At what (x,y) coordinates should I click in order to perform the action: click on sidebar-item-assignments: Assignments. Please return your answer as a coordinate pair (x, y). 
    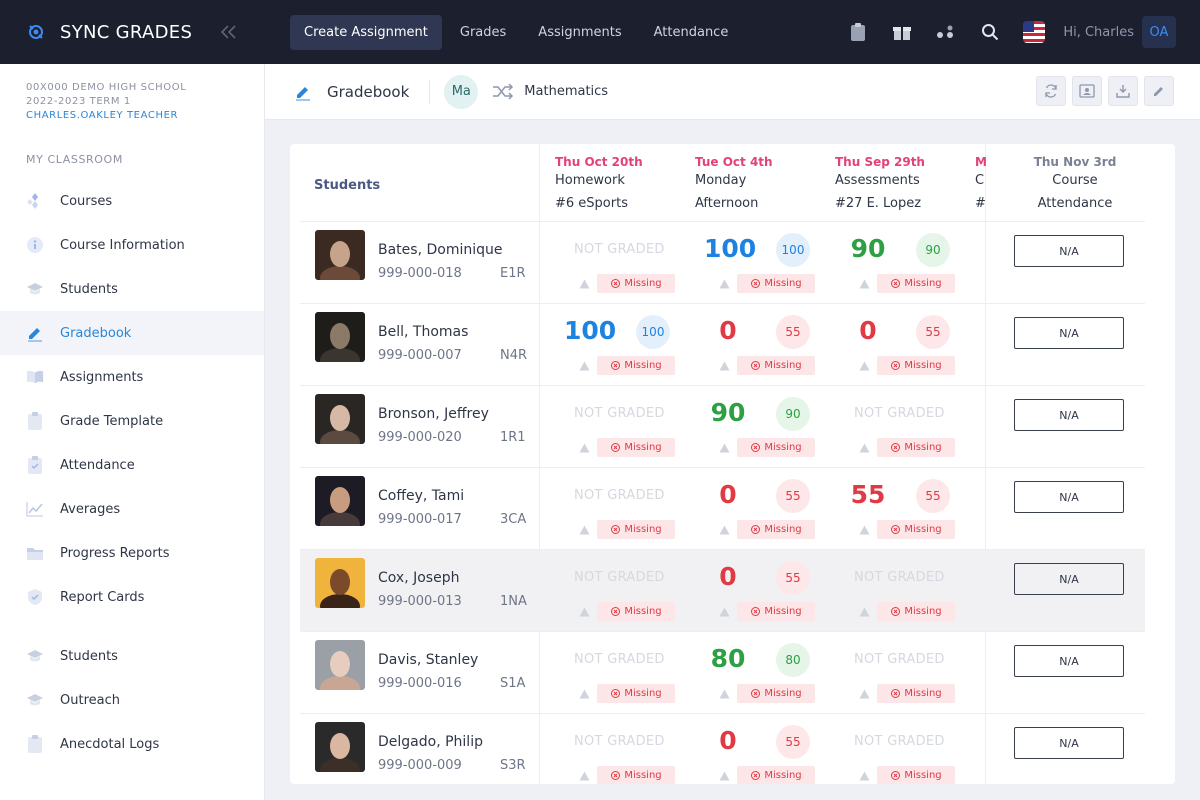
    Looking at the image, I should click on (132, 377).